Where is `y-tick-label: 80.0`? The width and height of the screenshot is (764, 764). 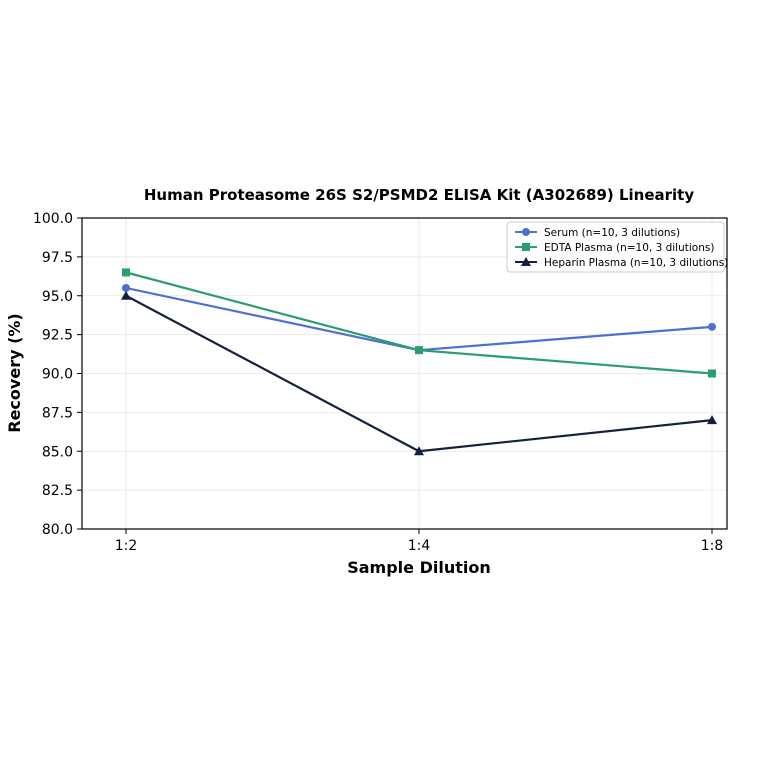
y-tick-label: 80.0 is located at coordinates (57, 530).